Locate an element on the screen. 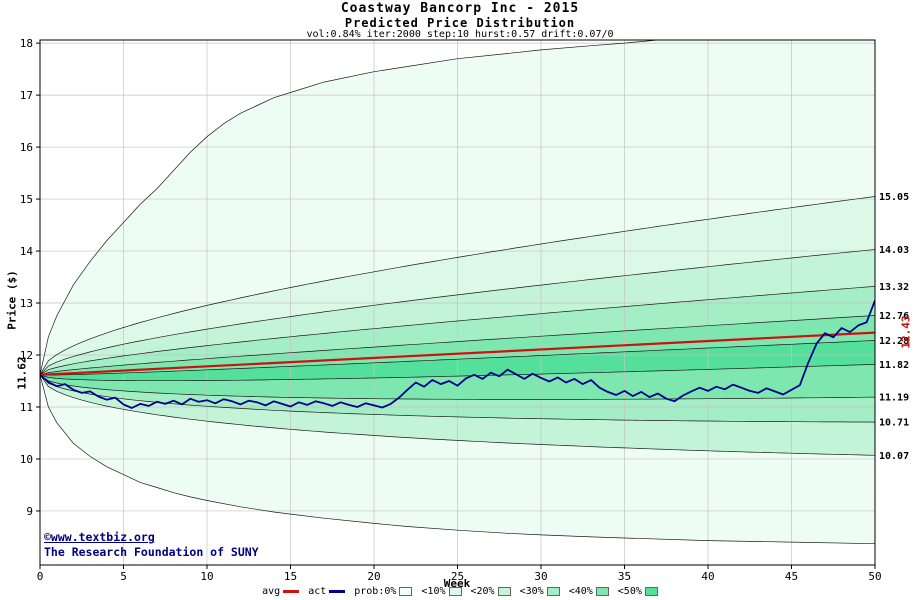 This screenshot has height=600, width=920. svg-text: 11.82 is located at coordinates (894, 365).